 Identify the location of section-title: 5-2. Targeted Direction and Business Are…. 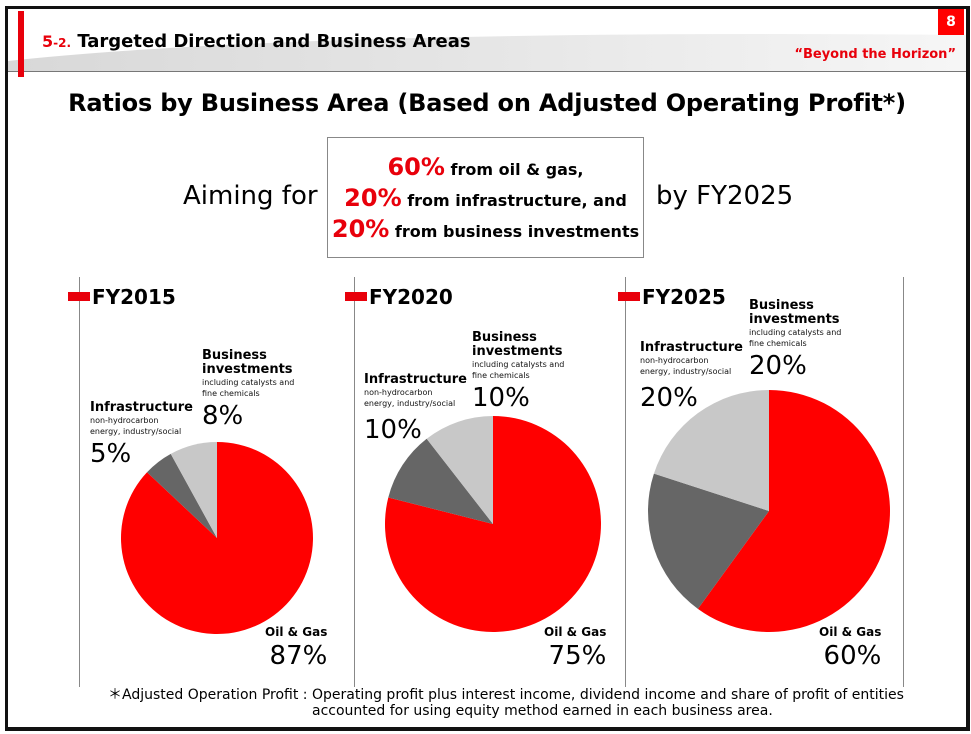
(256, 41).